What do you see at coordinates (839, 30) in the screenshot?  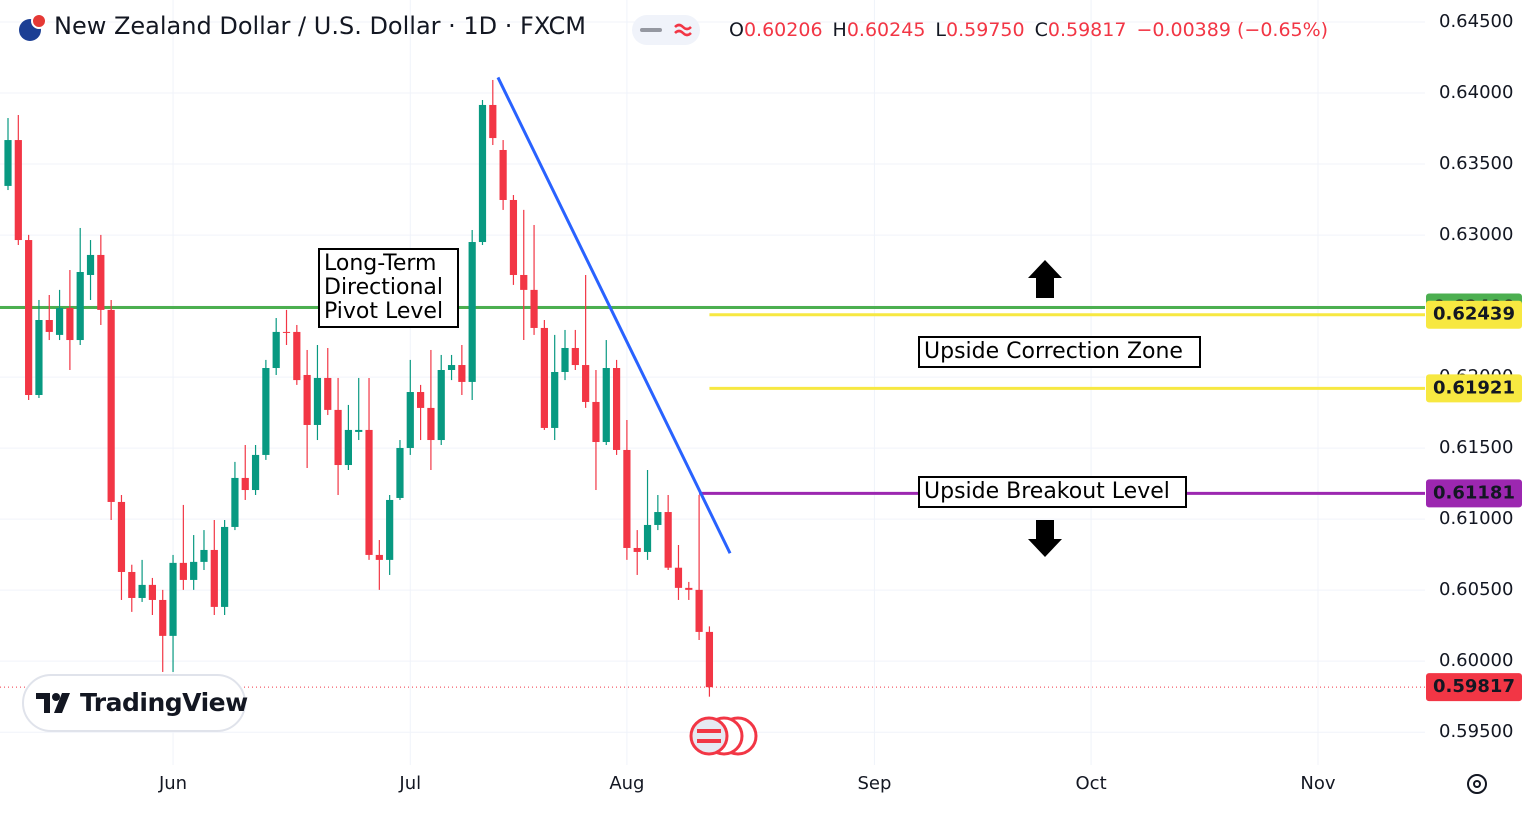 I see `ohlc-key: H` at bounding box center [839, 30].